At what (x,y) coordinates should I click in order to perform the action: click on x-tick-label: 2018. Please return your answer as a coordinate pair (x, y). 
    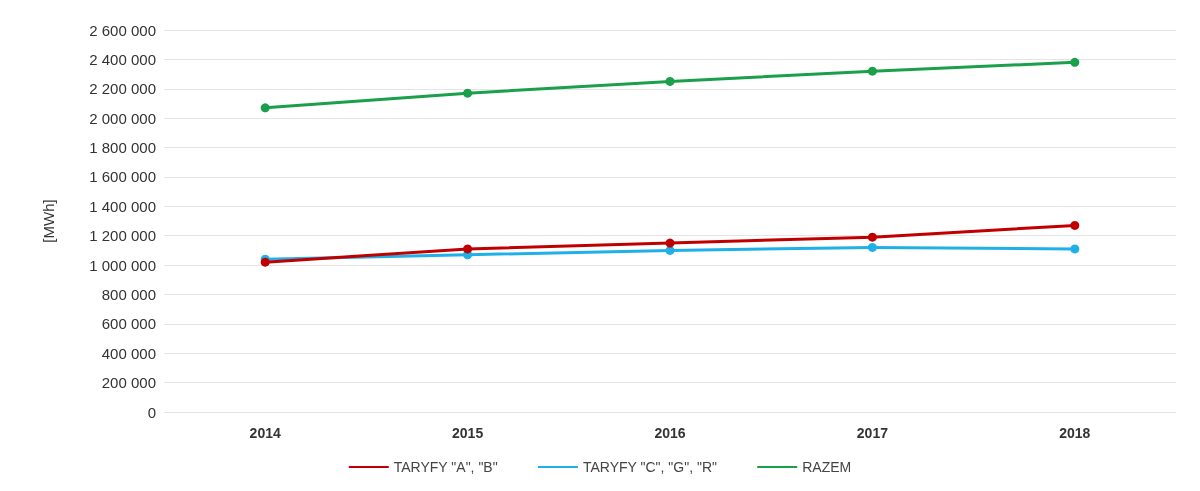
    Looking at the image, I should click on (1075, 433).